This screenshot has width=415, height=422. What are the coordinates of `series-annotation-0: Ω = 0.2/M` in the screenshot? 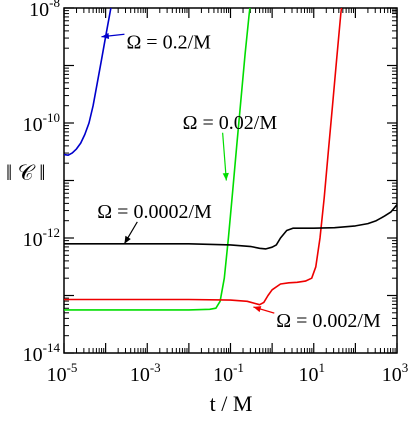 It's located at (168, 42).